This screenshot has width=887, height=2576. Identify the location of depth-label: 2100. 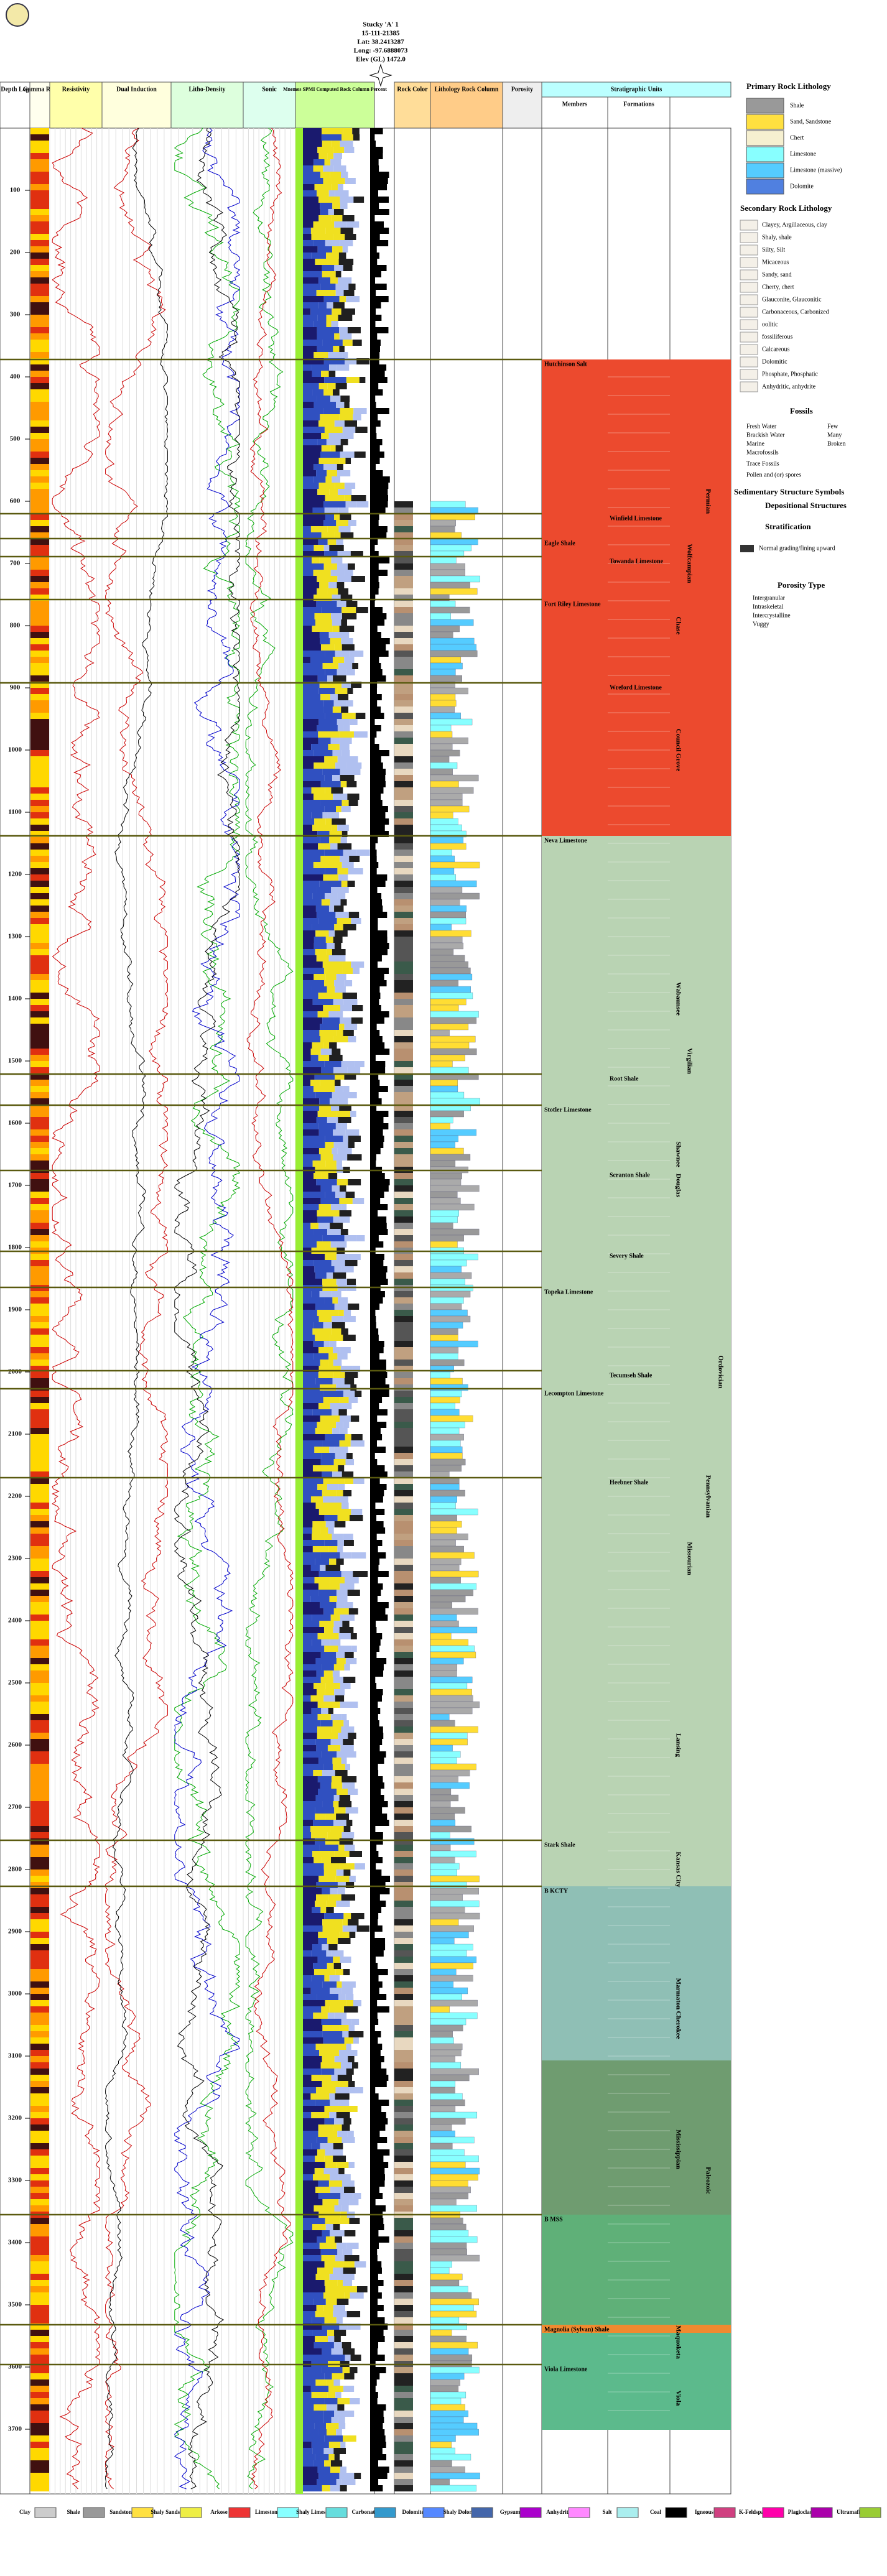
(15, 1434).